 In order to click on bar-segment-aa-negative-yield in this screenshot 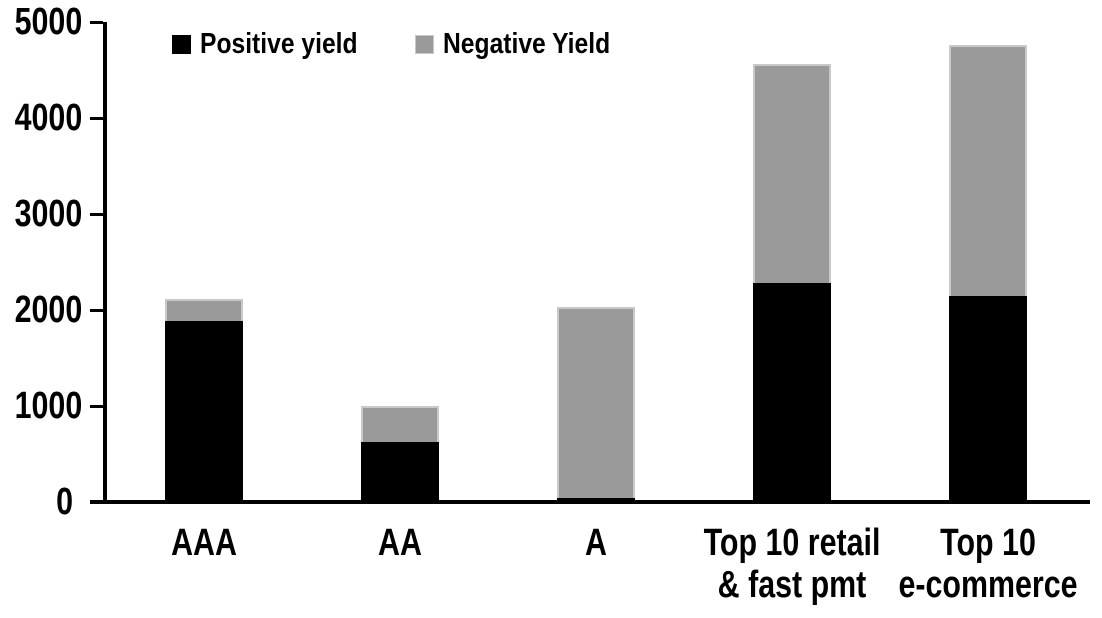, I will do `click(399, 424)`.